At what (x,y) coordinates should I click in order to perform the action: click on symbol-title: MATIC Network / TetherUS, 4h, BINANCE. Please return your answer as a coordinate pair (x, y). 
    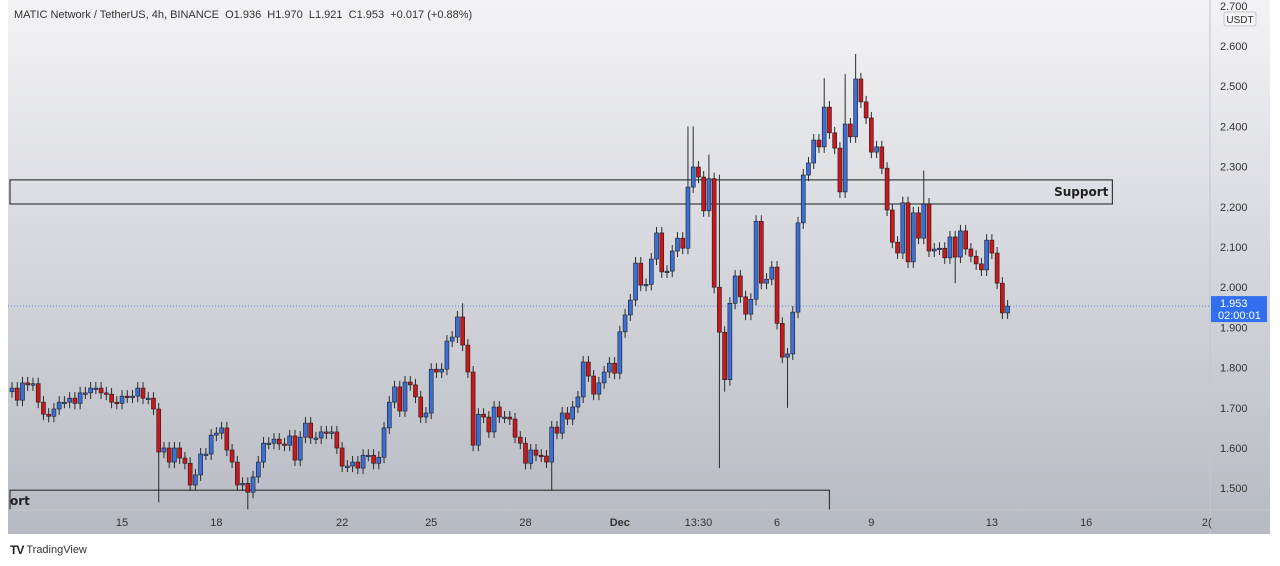
    Looking at the image, I should click on (116, 15).